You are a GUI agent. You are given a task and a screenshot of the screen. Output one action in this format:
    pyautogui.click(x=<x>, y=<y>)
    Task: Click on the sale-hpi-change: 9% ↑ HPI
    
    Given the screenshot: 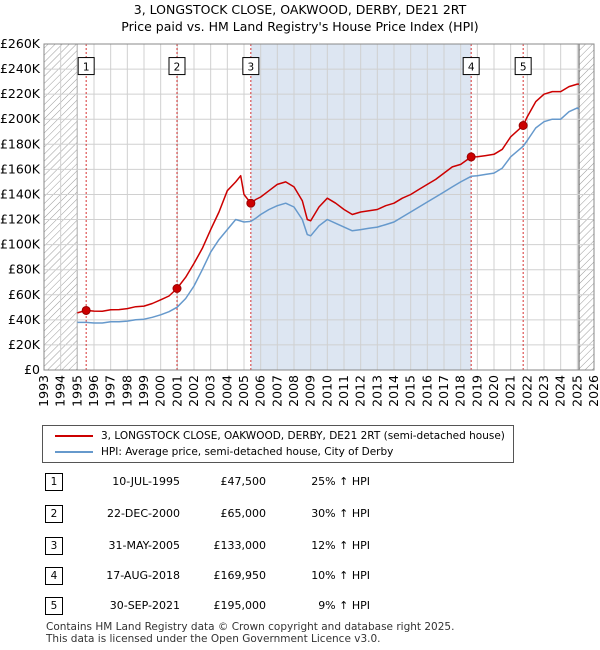 What is the action you would take?
    pyautogui.click(x=344, y=605)
    